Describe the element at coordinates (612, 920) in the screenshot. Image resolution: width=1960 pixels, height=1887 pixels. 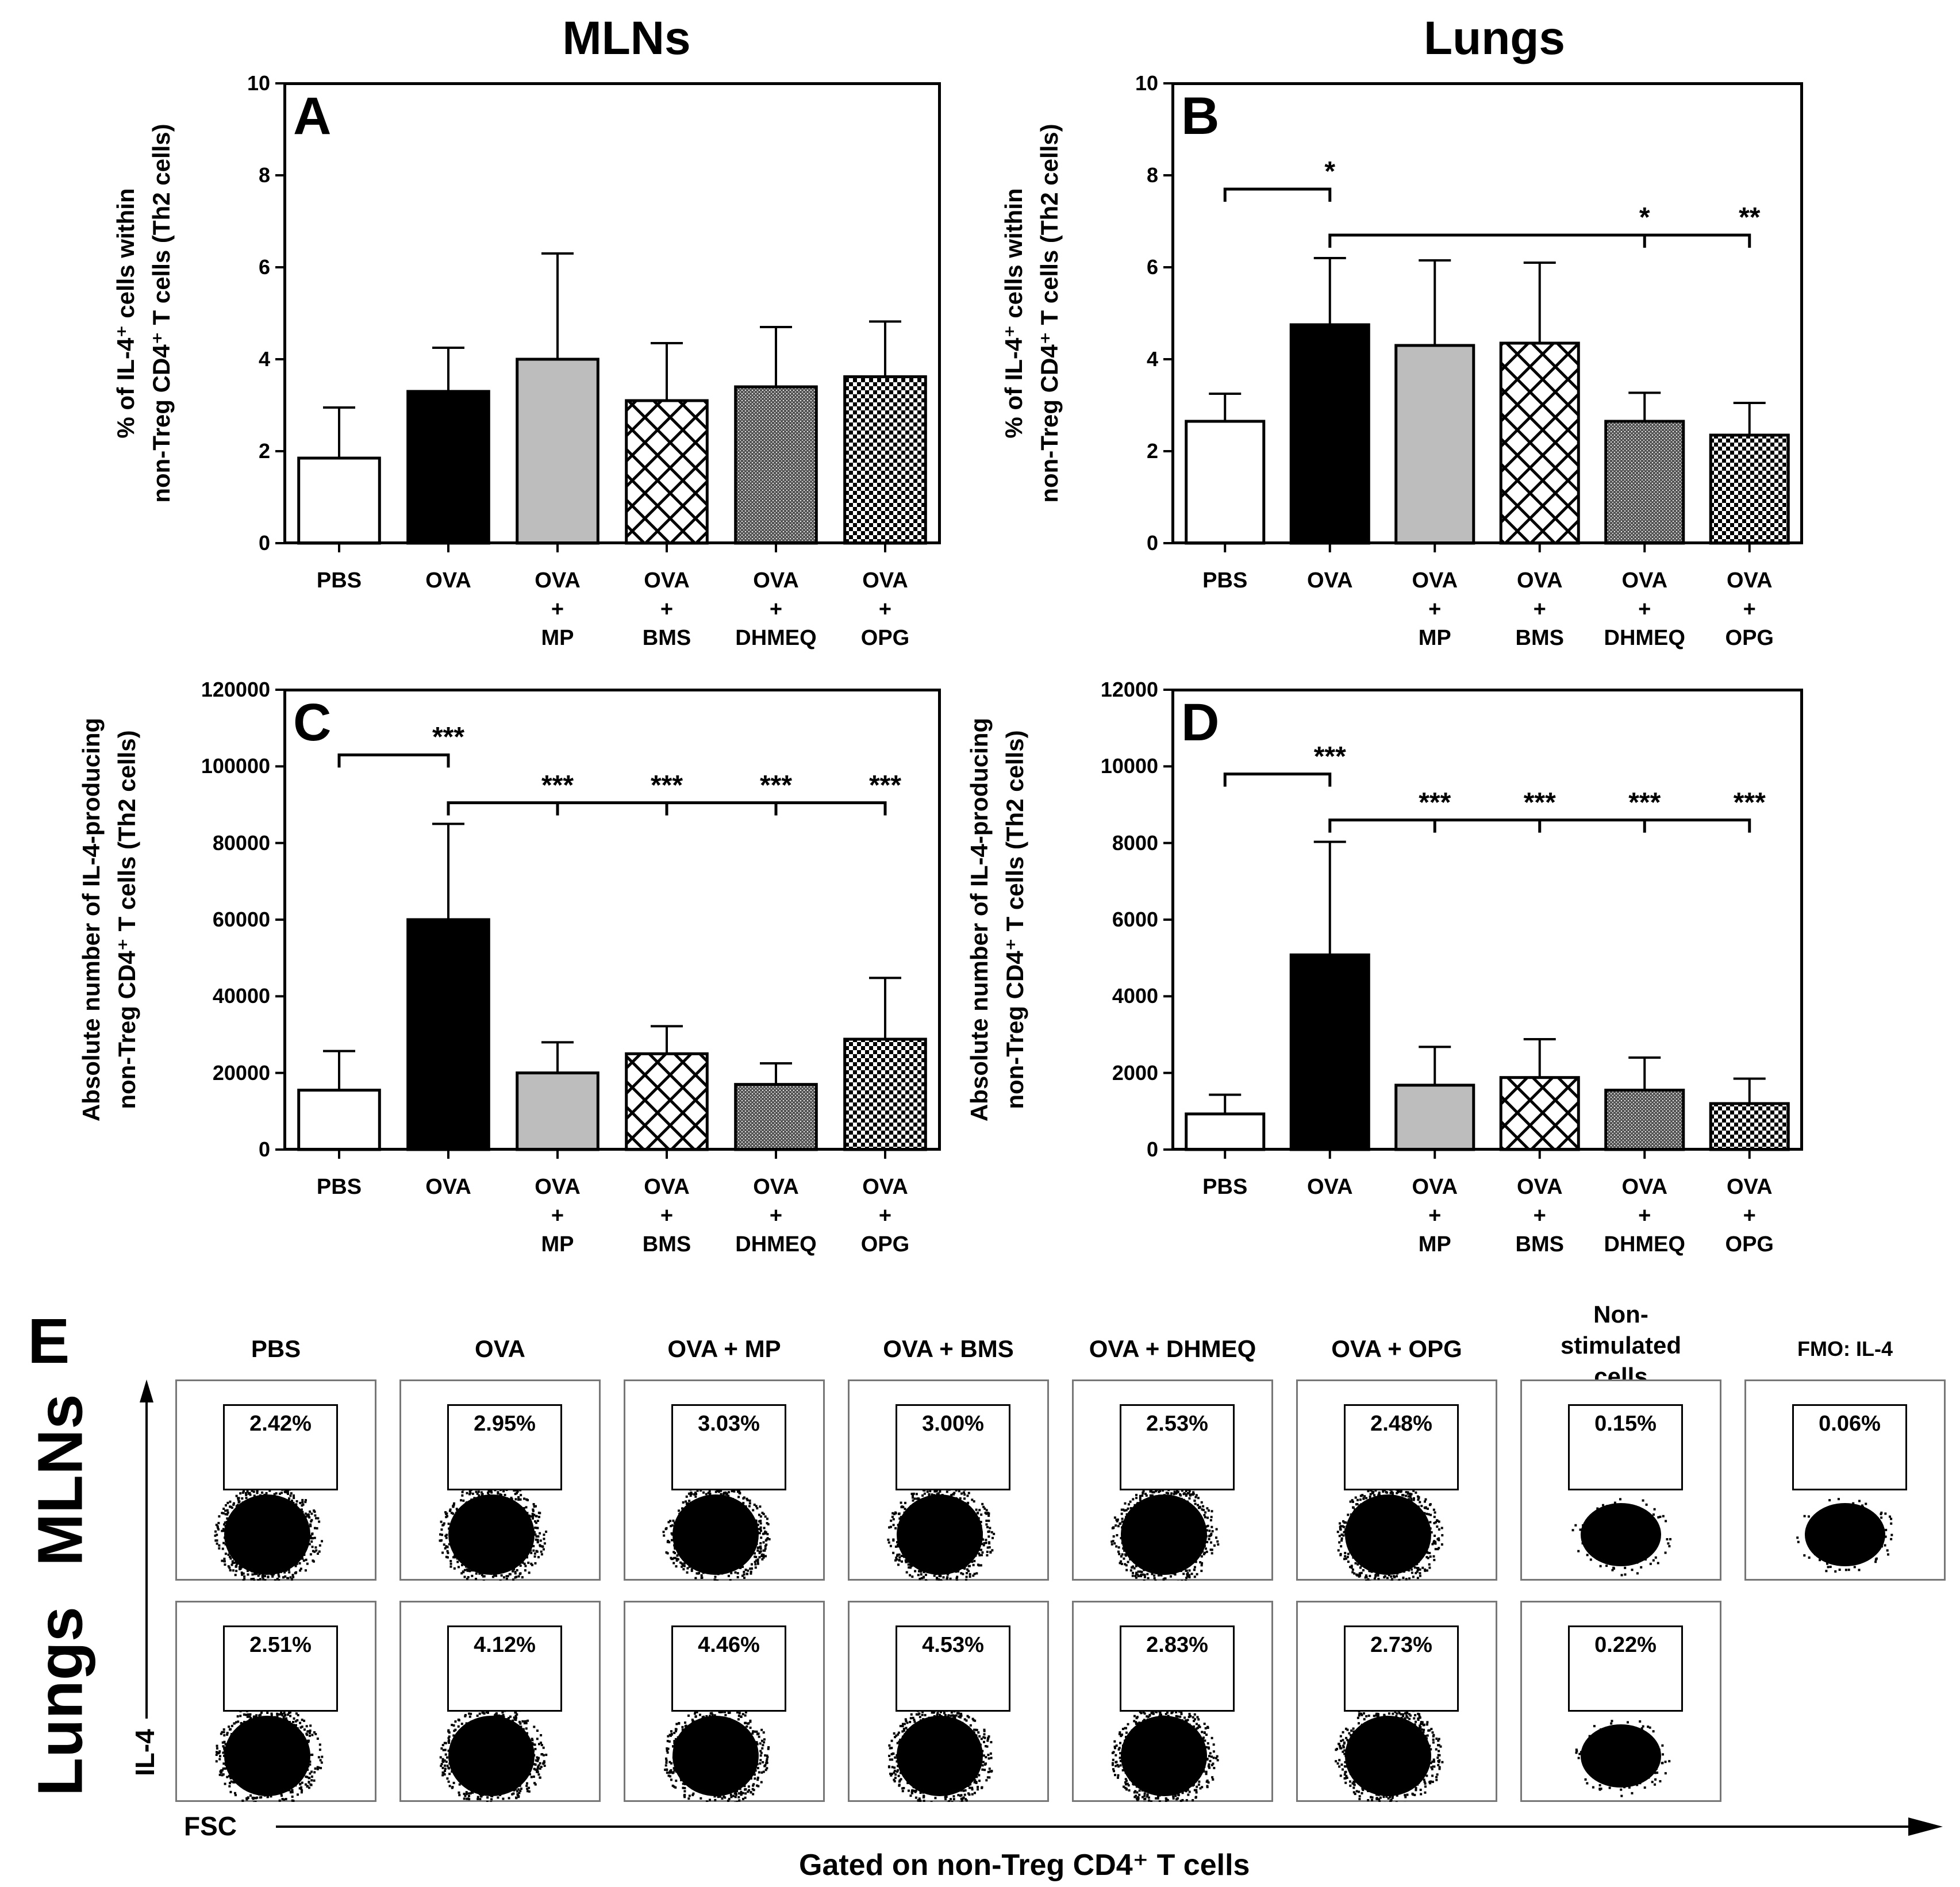
I see `plot-frame-c` at that location.